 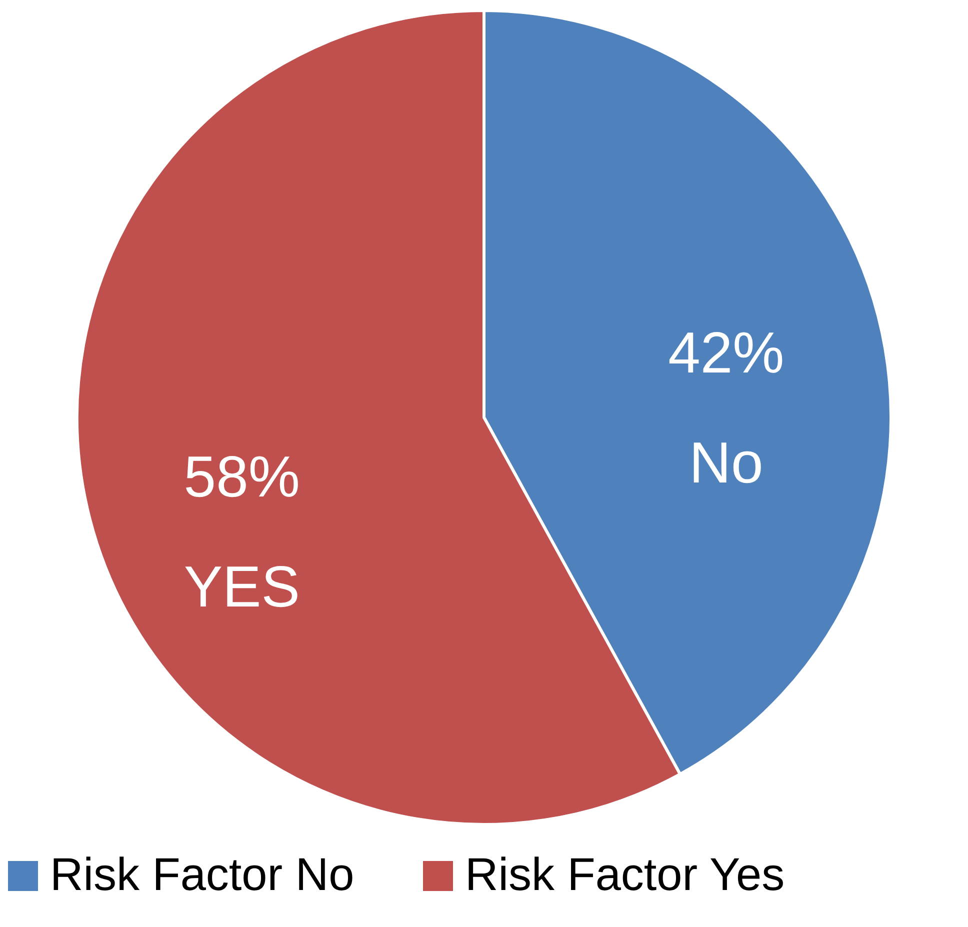 I want to click on legend-label: Risk Factor No, so click(x=202, y=874).